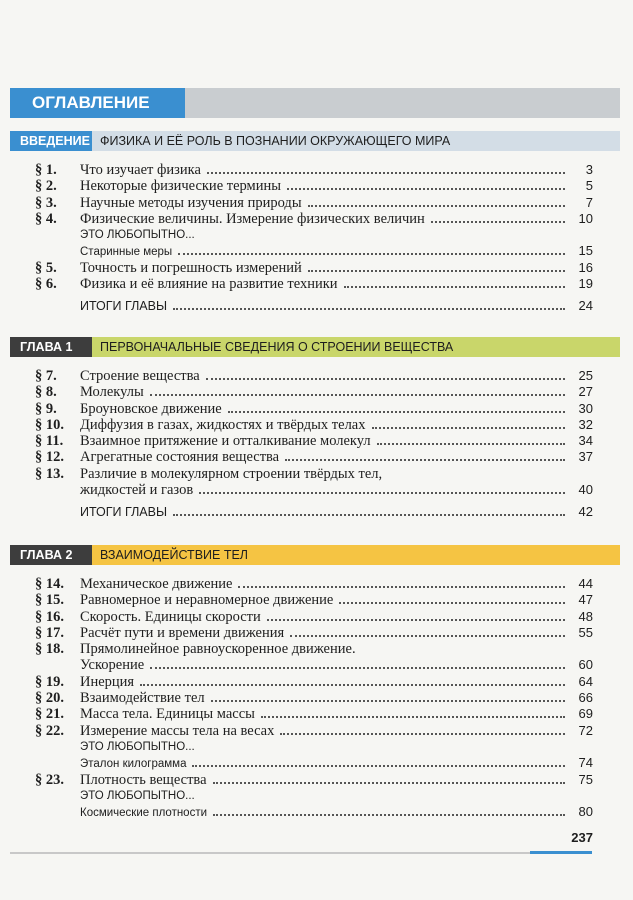 This screenshot has width=633, height=900. What do you see at coordinates (585, 812) in the screenshot?
I see `page-ref: 80` at bounding box center [585, 812].